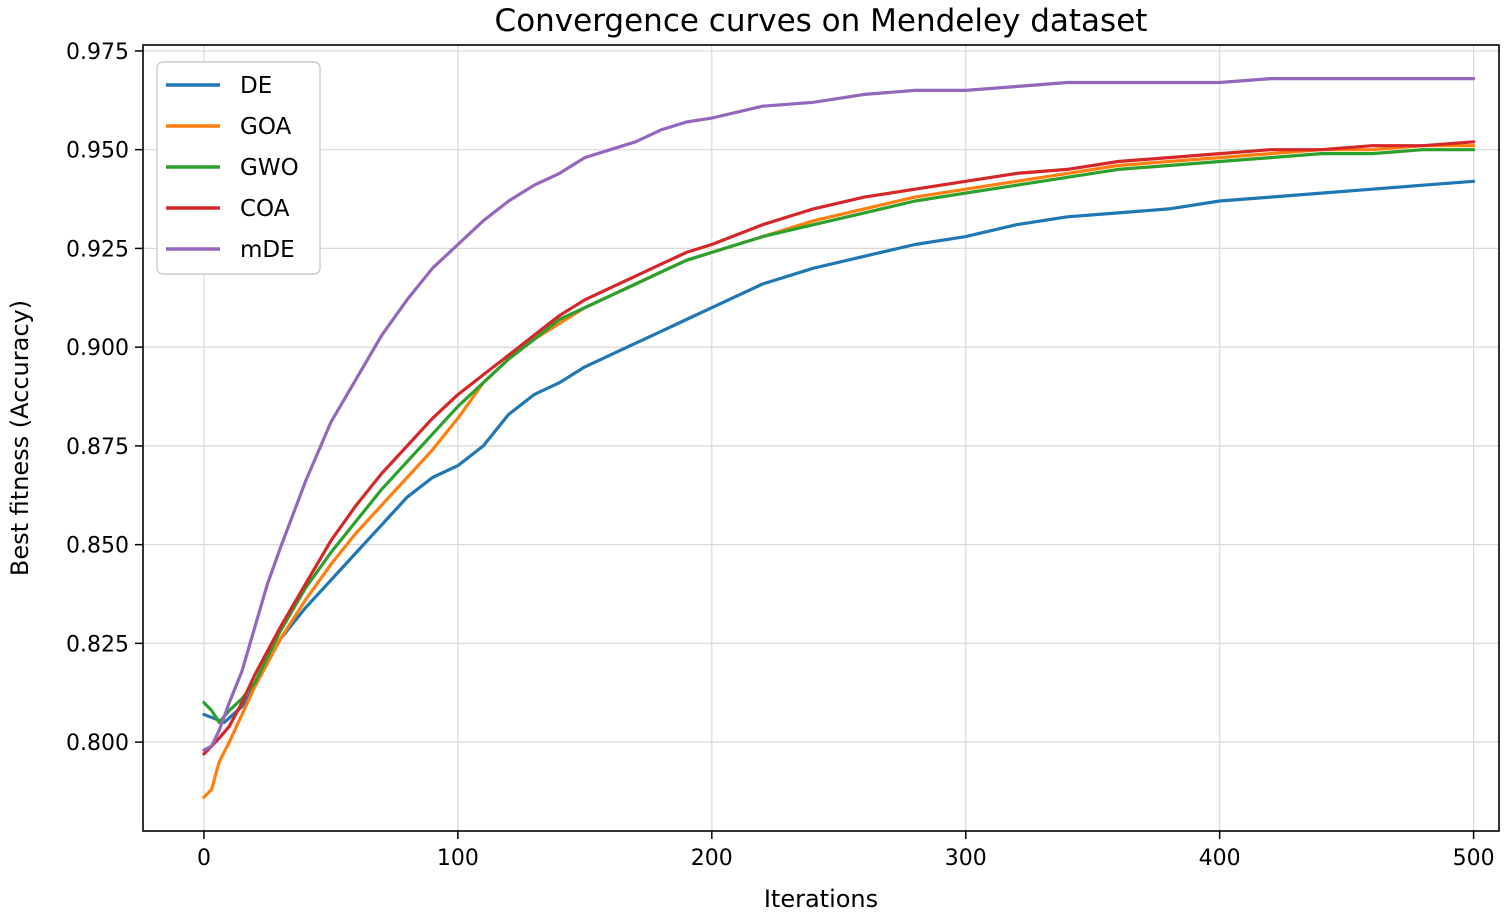 The width and height of the screenshot is (1510, 919). Describe the element at coordinates (232, 168) in the screenshot. I see `legend-items: DE GOA GWO COA mDE` at that location.